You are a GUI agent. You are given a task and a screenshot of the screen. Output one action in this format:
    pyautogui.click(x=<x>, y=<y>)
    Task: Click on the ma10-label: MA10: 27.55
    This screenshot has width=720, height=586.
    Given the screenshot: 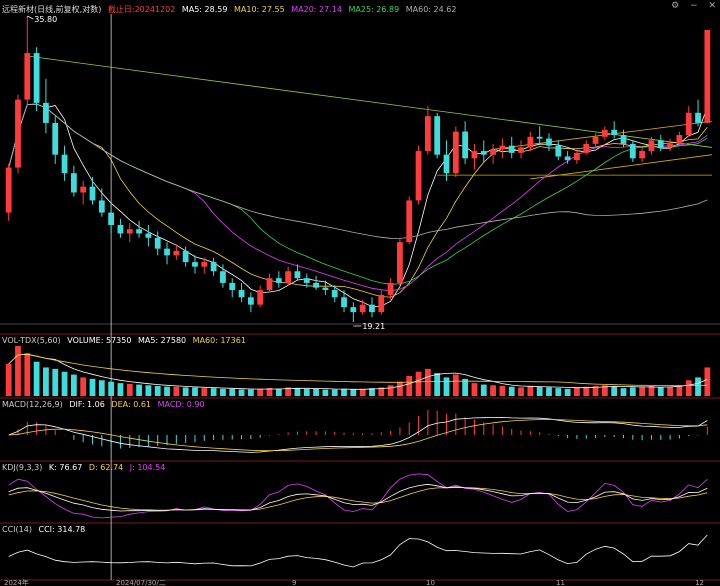 What is the action you would take?
    pyautogui.click(x=259, y=9)
    